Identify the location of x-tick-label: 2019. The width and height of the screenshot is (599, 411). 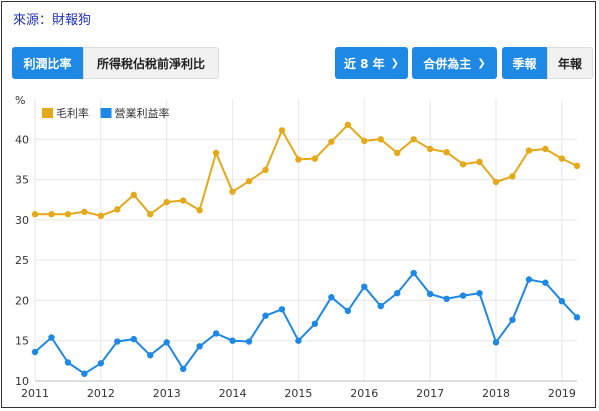
(562, 393).